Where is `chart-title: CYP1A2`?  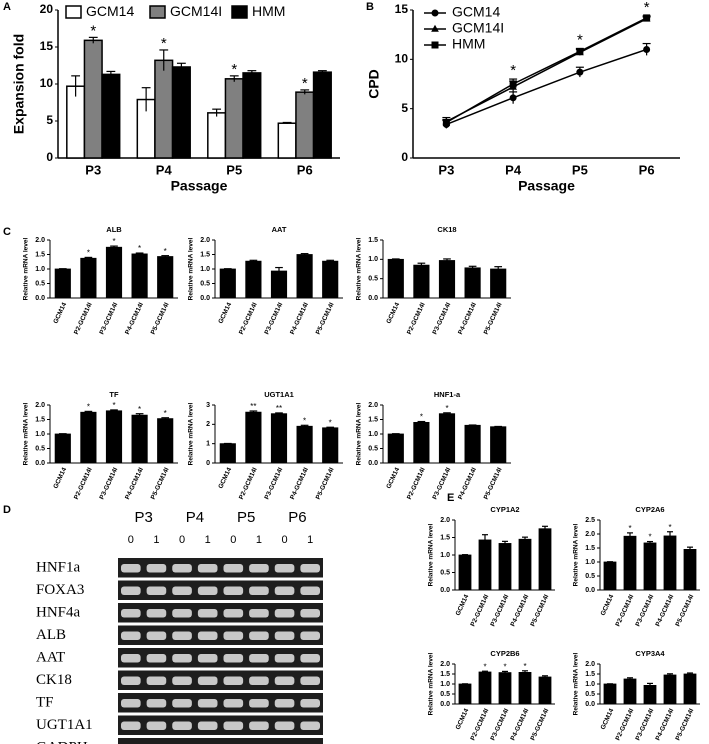
chart-title: CYP1A2 is located at coordinates (504, 509).